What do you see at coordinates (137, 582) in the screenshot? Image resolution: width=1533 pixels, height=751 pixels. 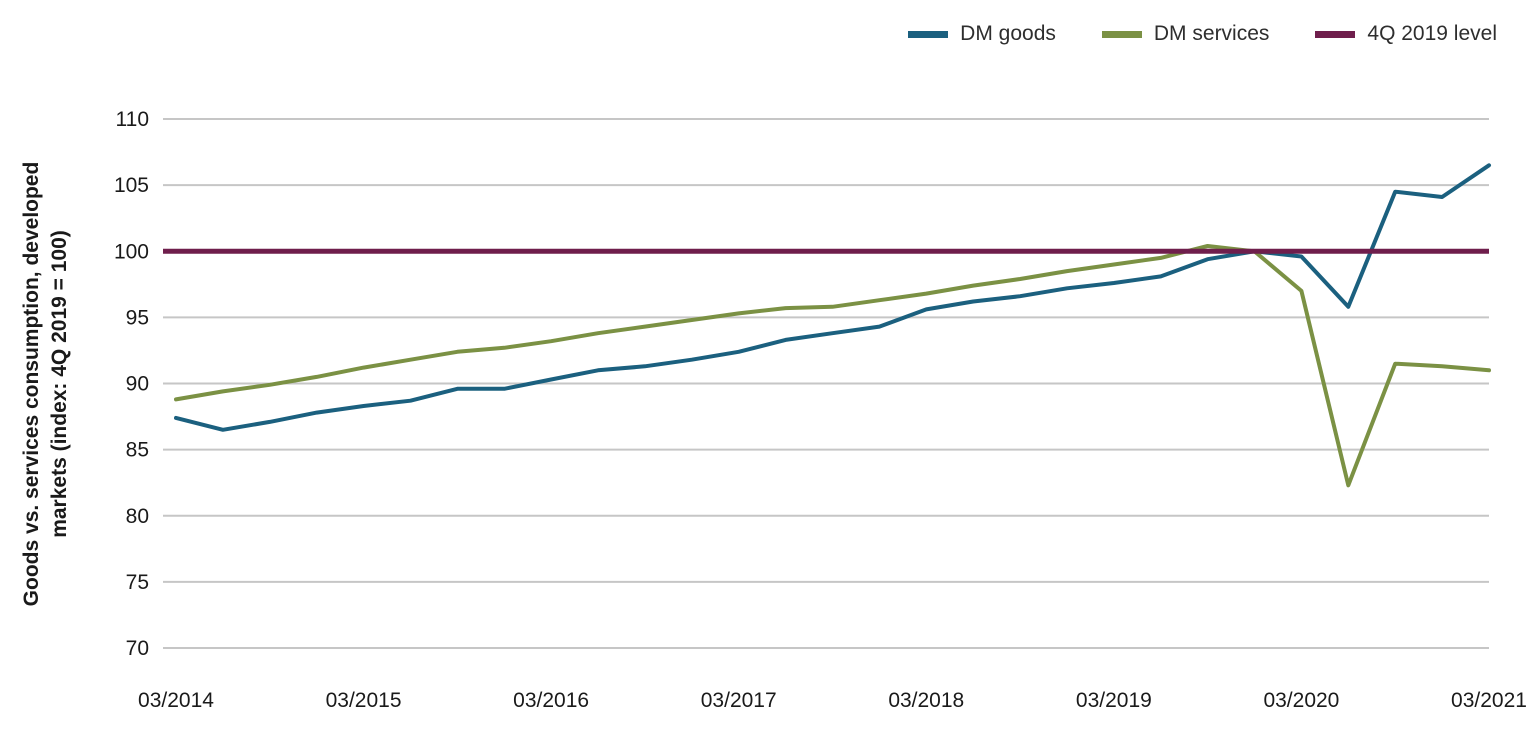 I see `y-tick-label-75: 75` at bounding box center [137, 582].